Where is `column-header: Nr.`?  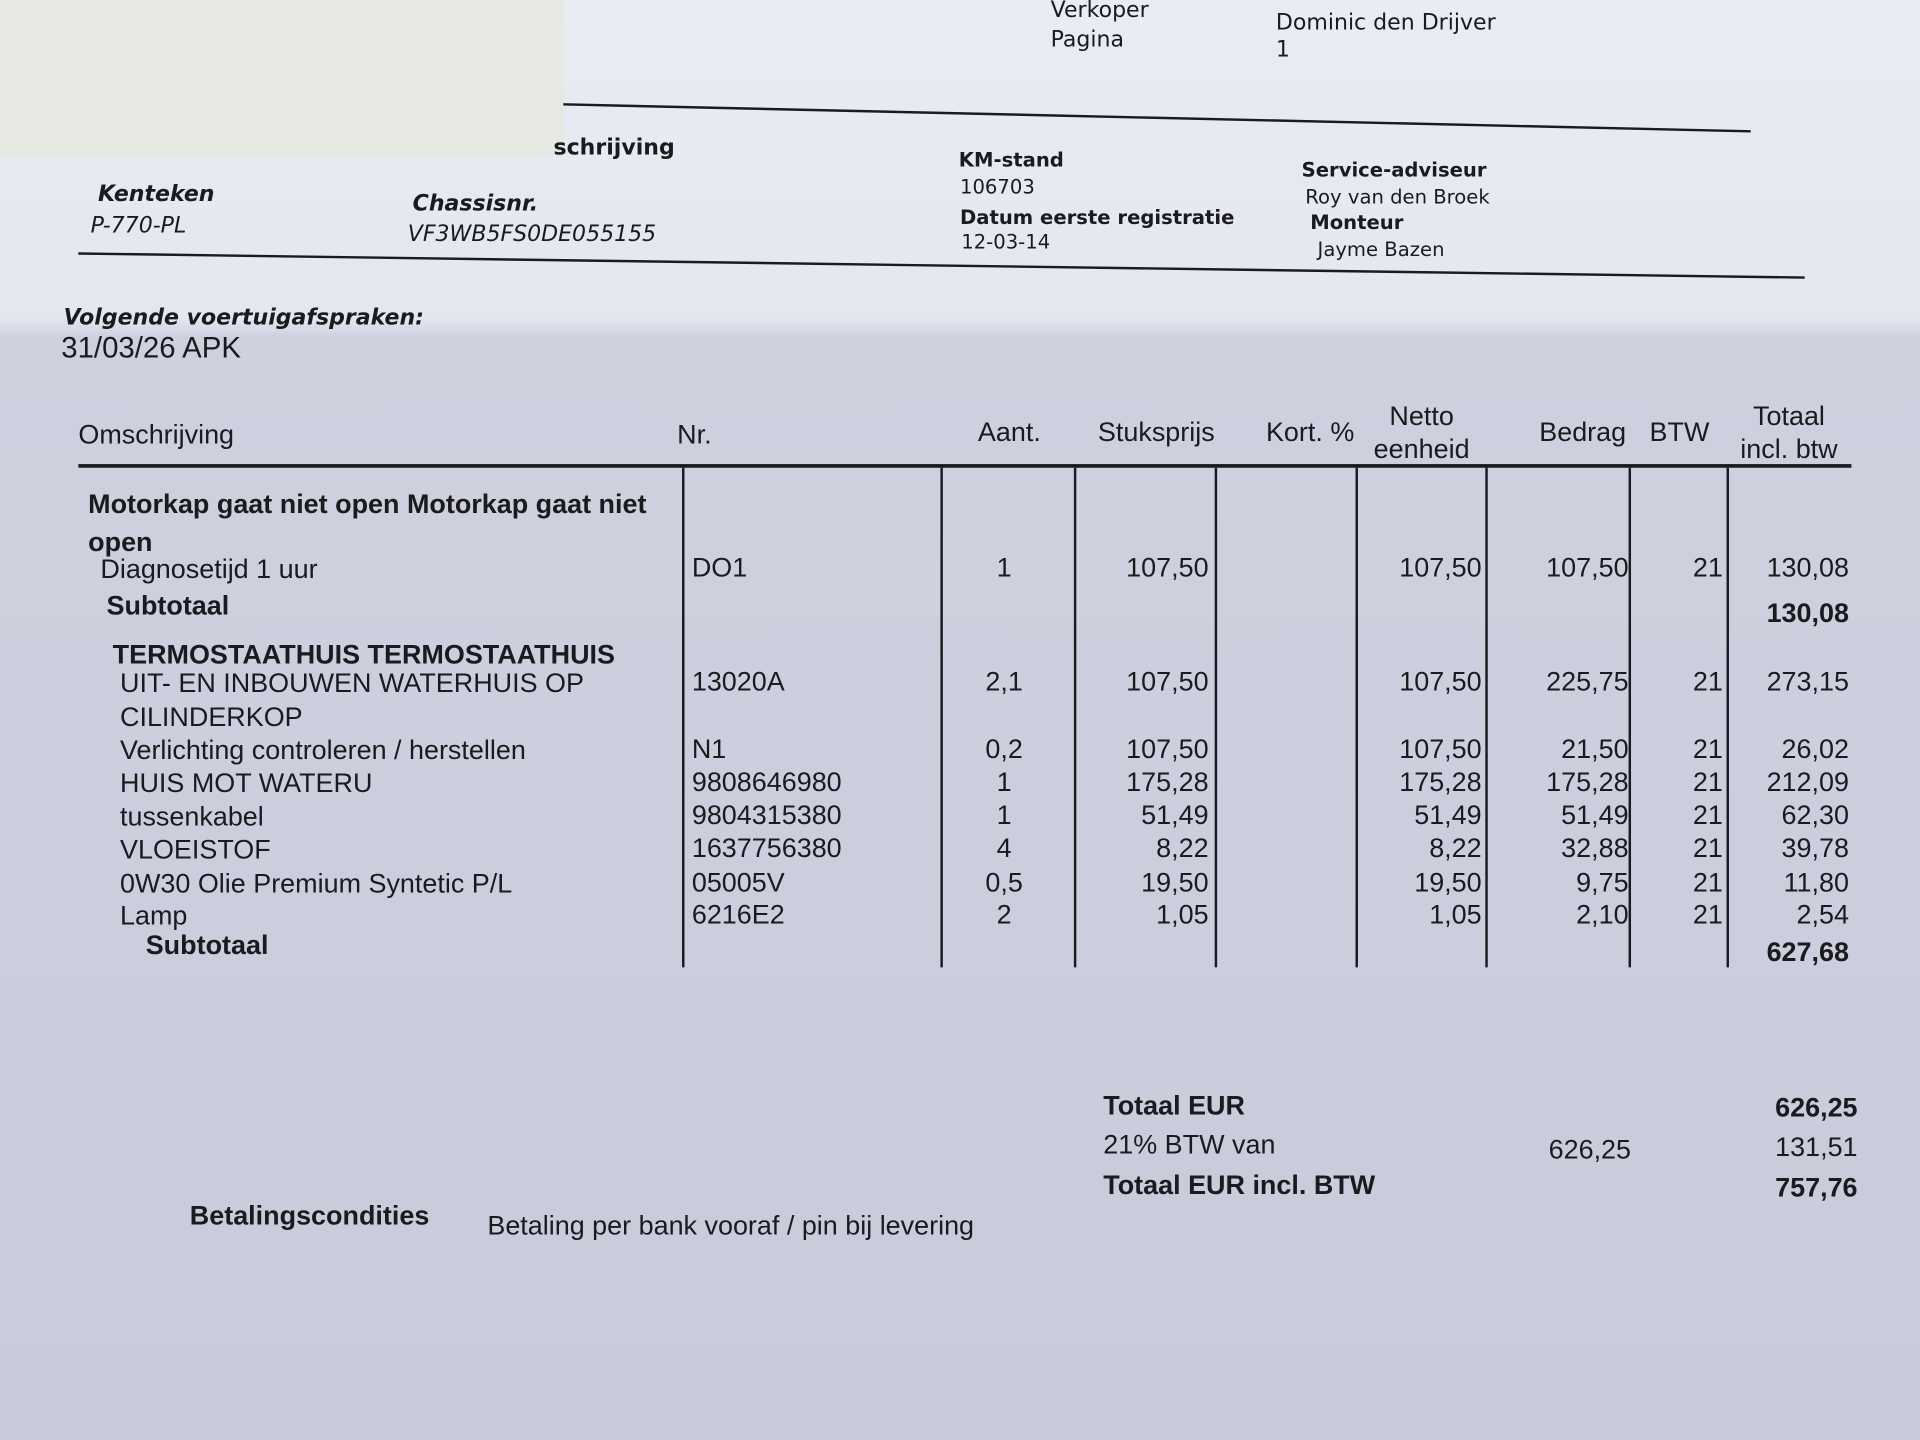 column-header: Nr. is located at coordinates (694, 434).